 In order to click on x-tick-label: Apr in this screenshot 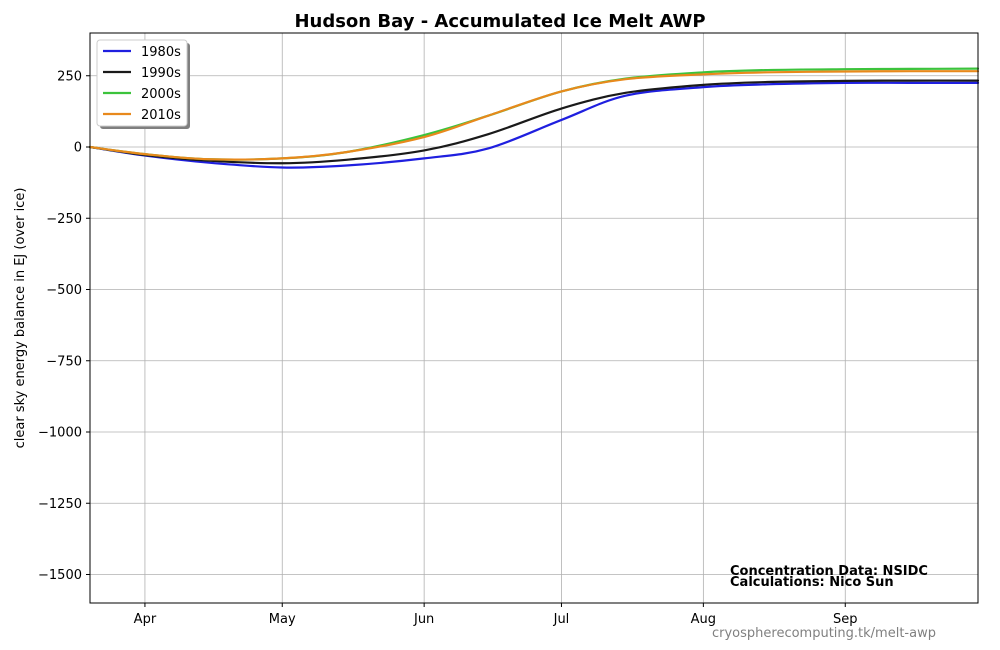, I will do `click(145, 619)`.